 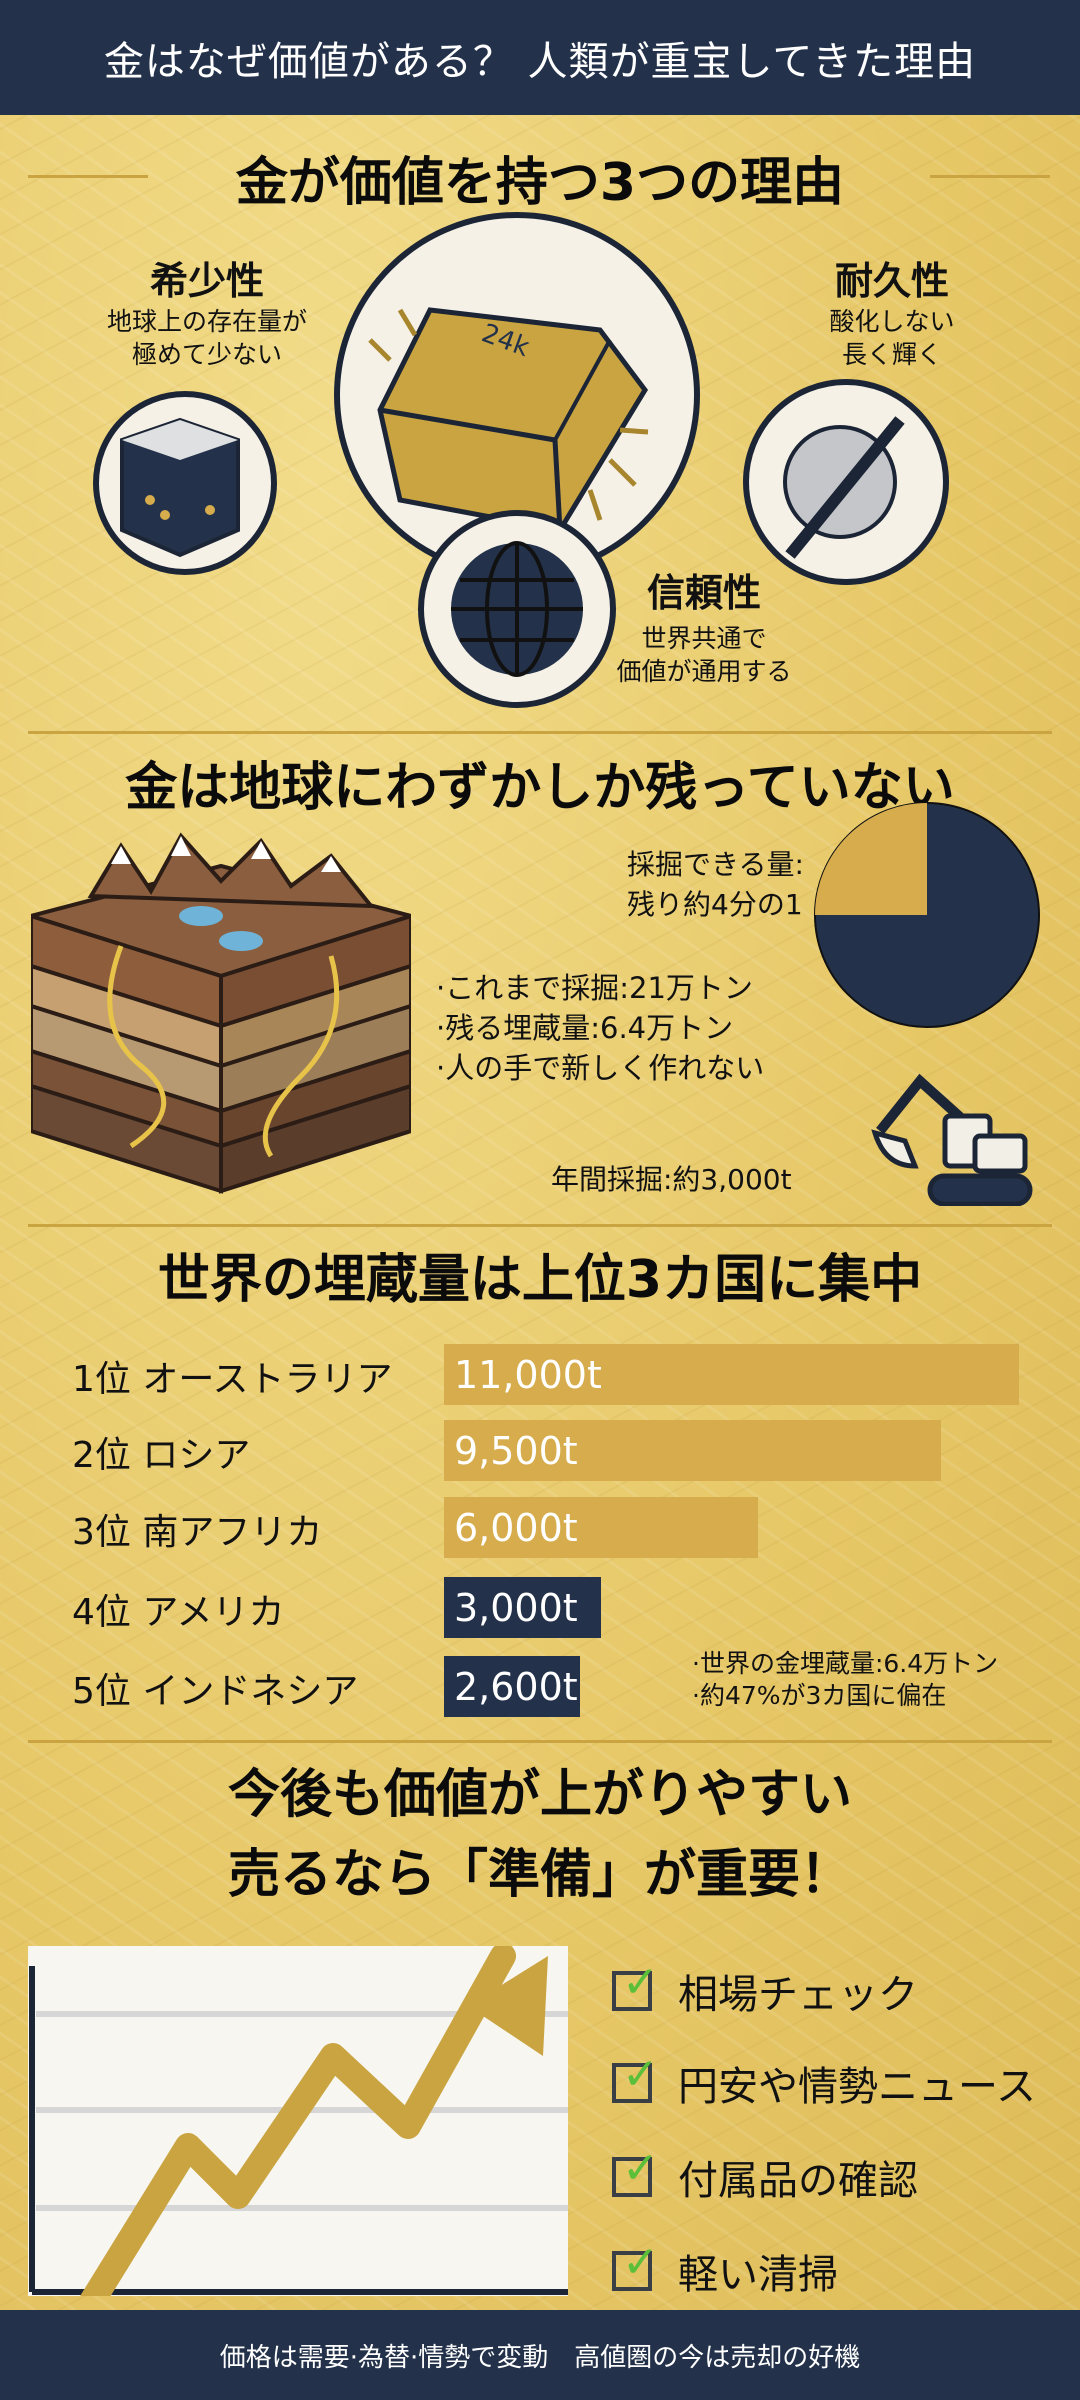 I want to click on checklist-item-label: 円安や情勢ニュース, so click(x=857, y=2087).